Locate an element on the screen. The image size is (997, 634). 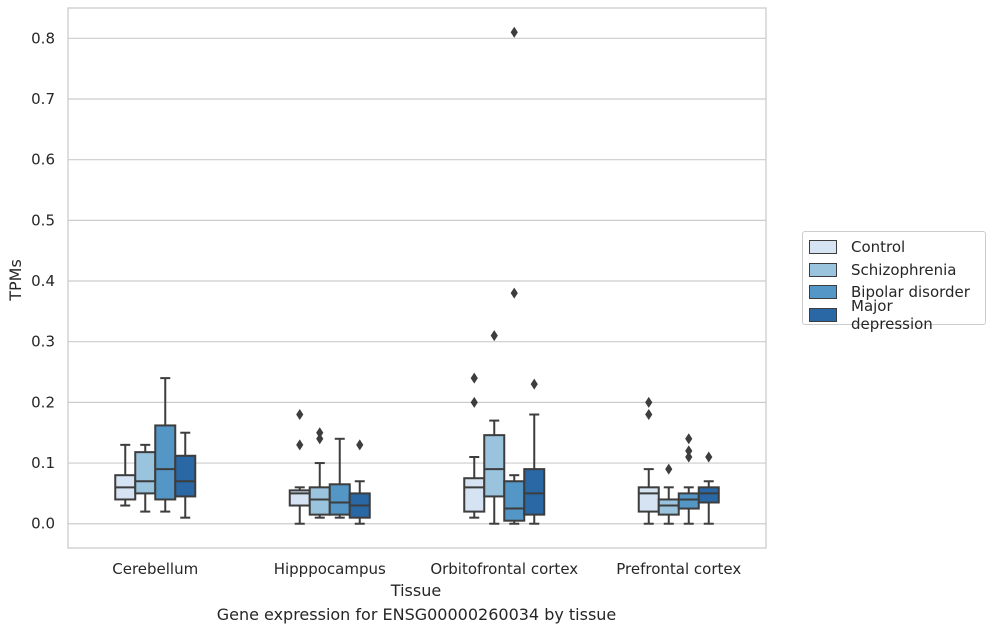
legend-item-schizophrenia: Schizophrenia is located at coordinates (894, 270).